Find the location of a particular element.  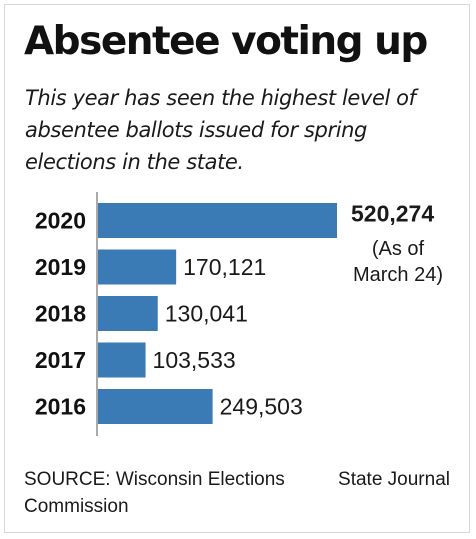

annotation-line-2: March 24) is located at coordinates (398, 275).